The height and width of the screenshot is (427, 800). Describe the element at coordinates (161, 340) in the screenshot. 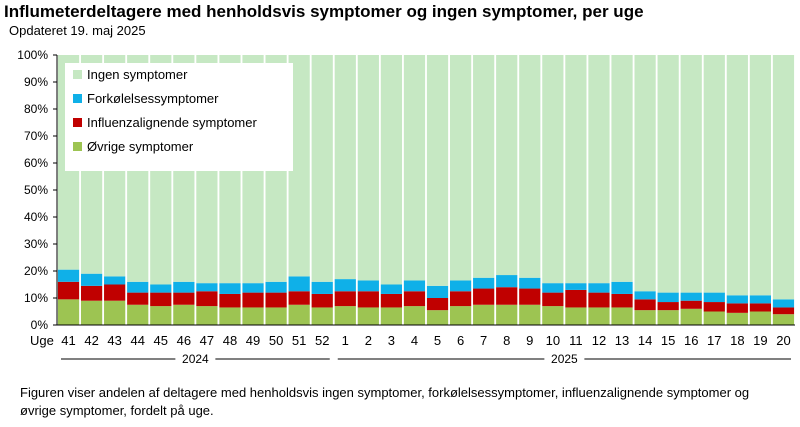

I see `x-tick-label: 45` at that location.